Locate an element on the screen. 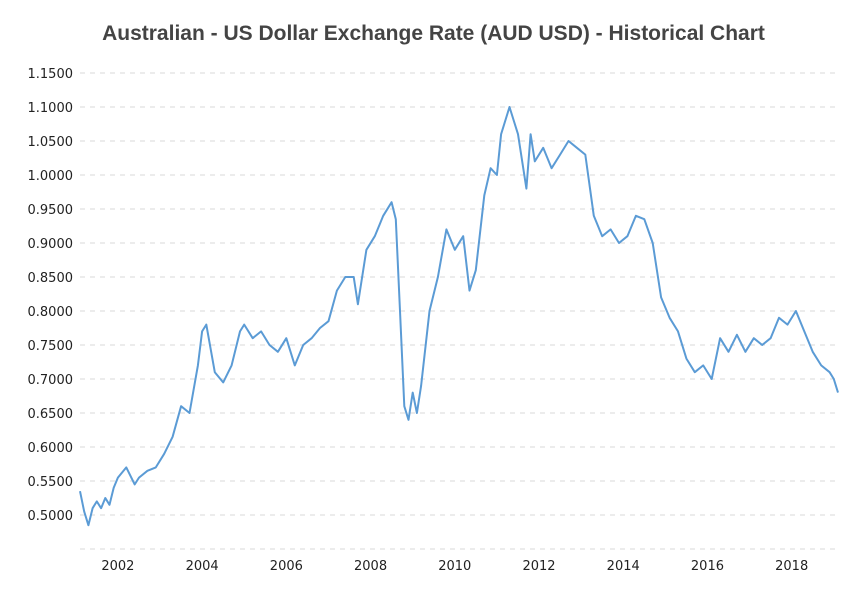 The image size is (867, 598). x-tick-label: 2008 is located at coordinates (370, 566).